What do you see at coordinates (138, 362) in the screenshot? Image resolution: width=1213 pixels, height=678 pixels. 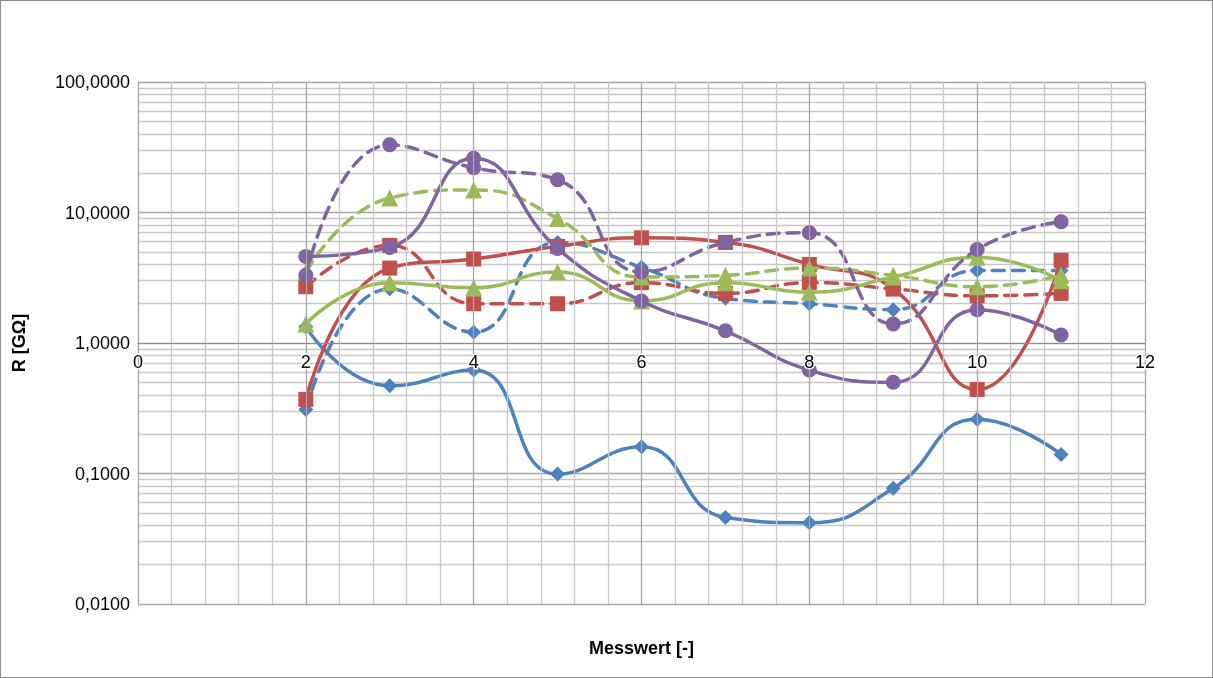 I see `x-tick-label: 0` at bounding box center [138, 362].